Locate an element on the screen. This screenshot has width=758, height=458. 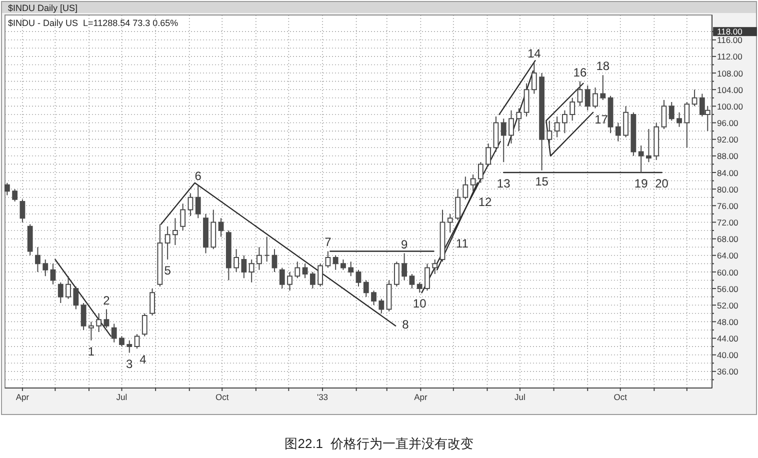
caption: 图22.1 价格行为一直并没有改变 is located at coordinates (379, 443).